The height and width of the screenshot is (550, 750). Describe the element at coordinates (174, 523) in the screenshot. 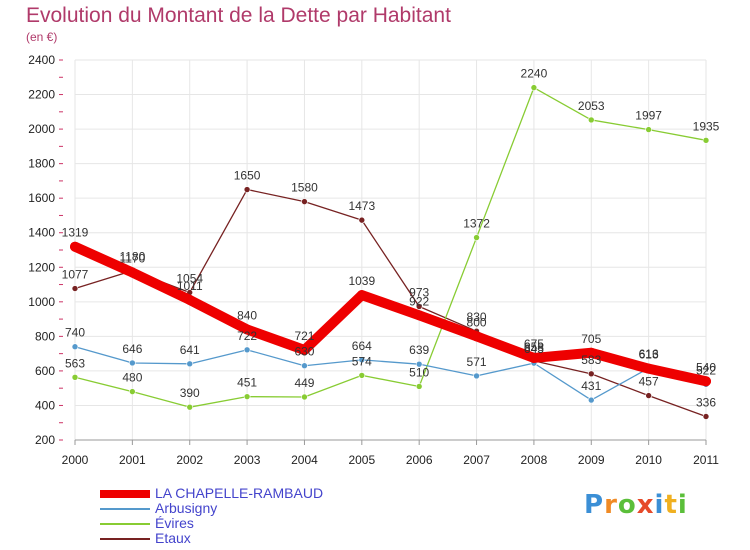

I see `legend-label: Évires` at that location.